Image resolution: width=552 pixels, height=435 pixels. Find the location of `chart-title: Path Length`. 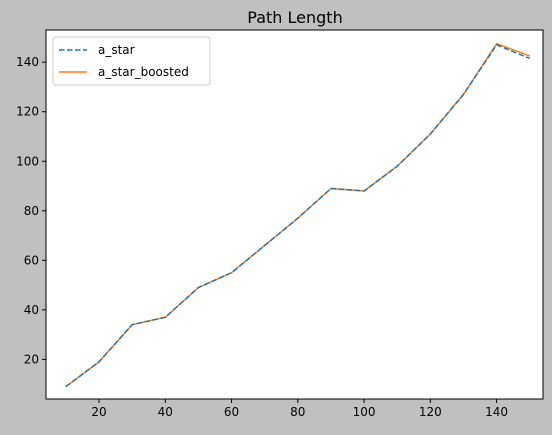

chart-title: Path Length is located at coordinates (294, 17).